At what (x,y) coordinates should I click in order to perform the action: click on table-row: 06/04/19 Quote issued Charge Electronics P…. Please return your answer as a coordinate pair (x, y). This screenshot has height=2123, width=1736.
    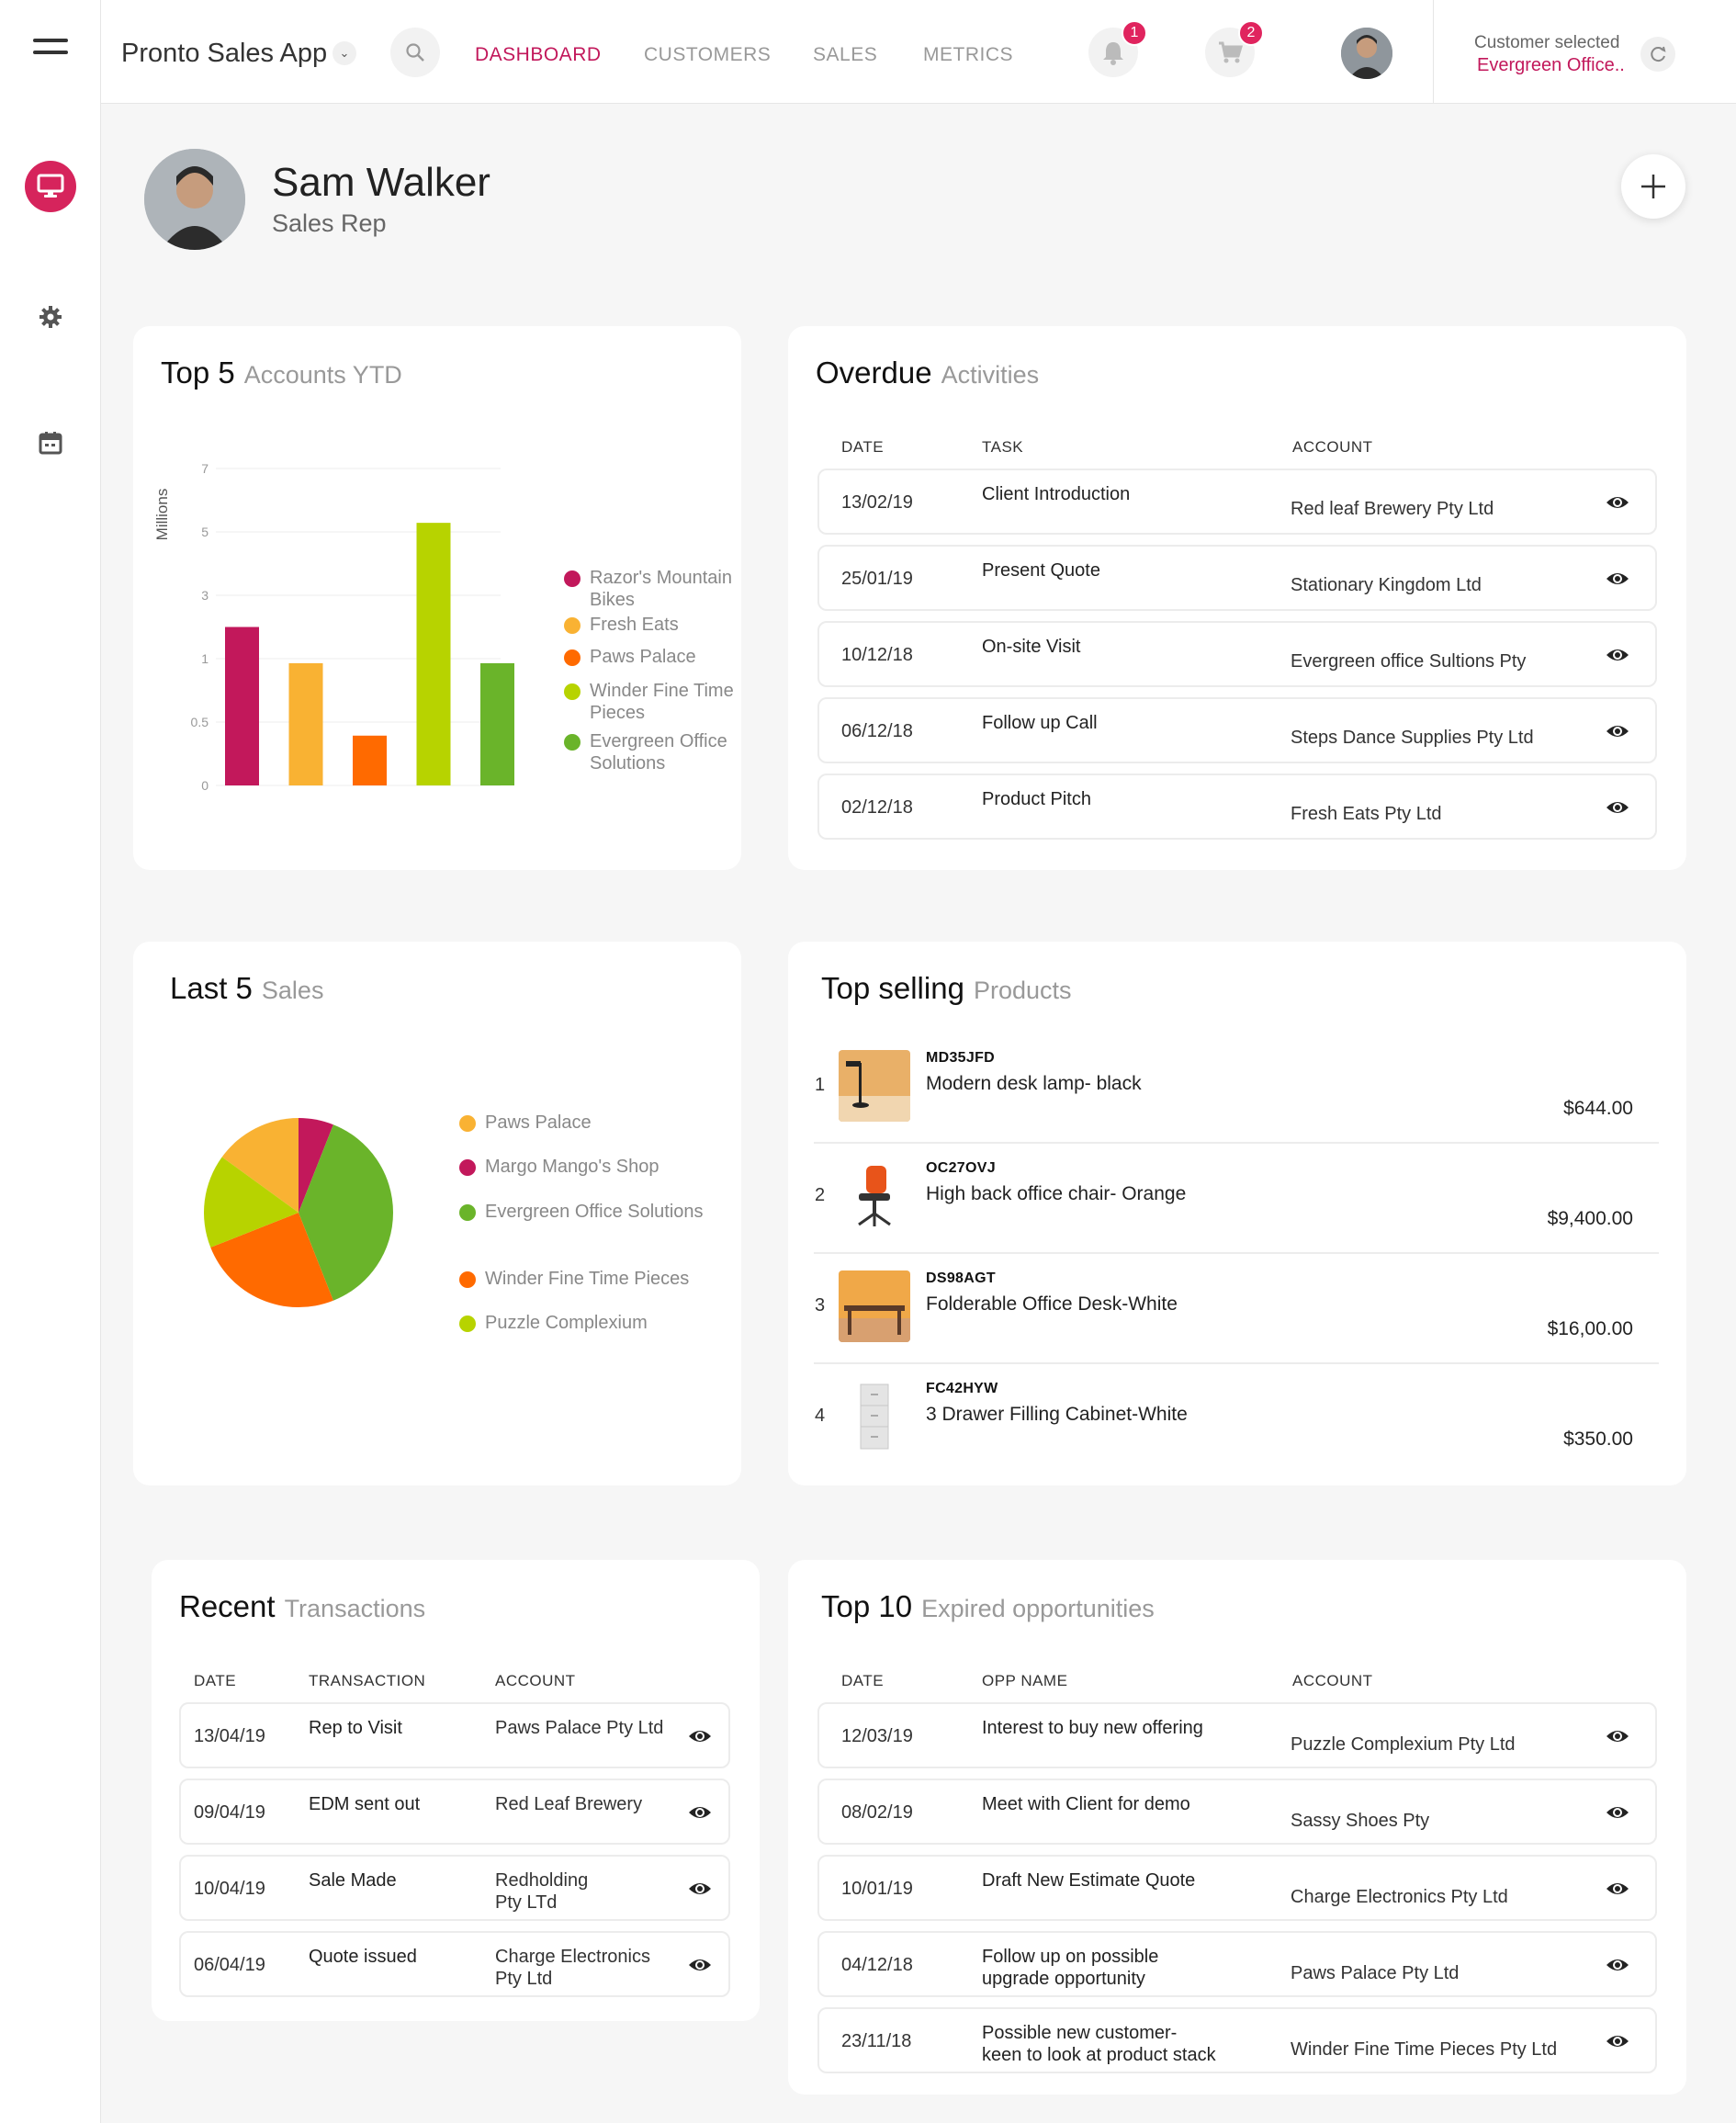
    Looking at the image, I should click on (454, 1964).